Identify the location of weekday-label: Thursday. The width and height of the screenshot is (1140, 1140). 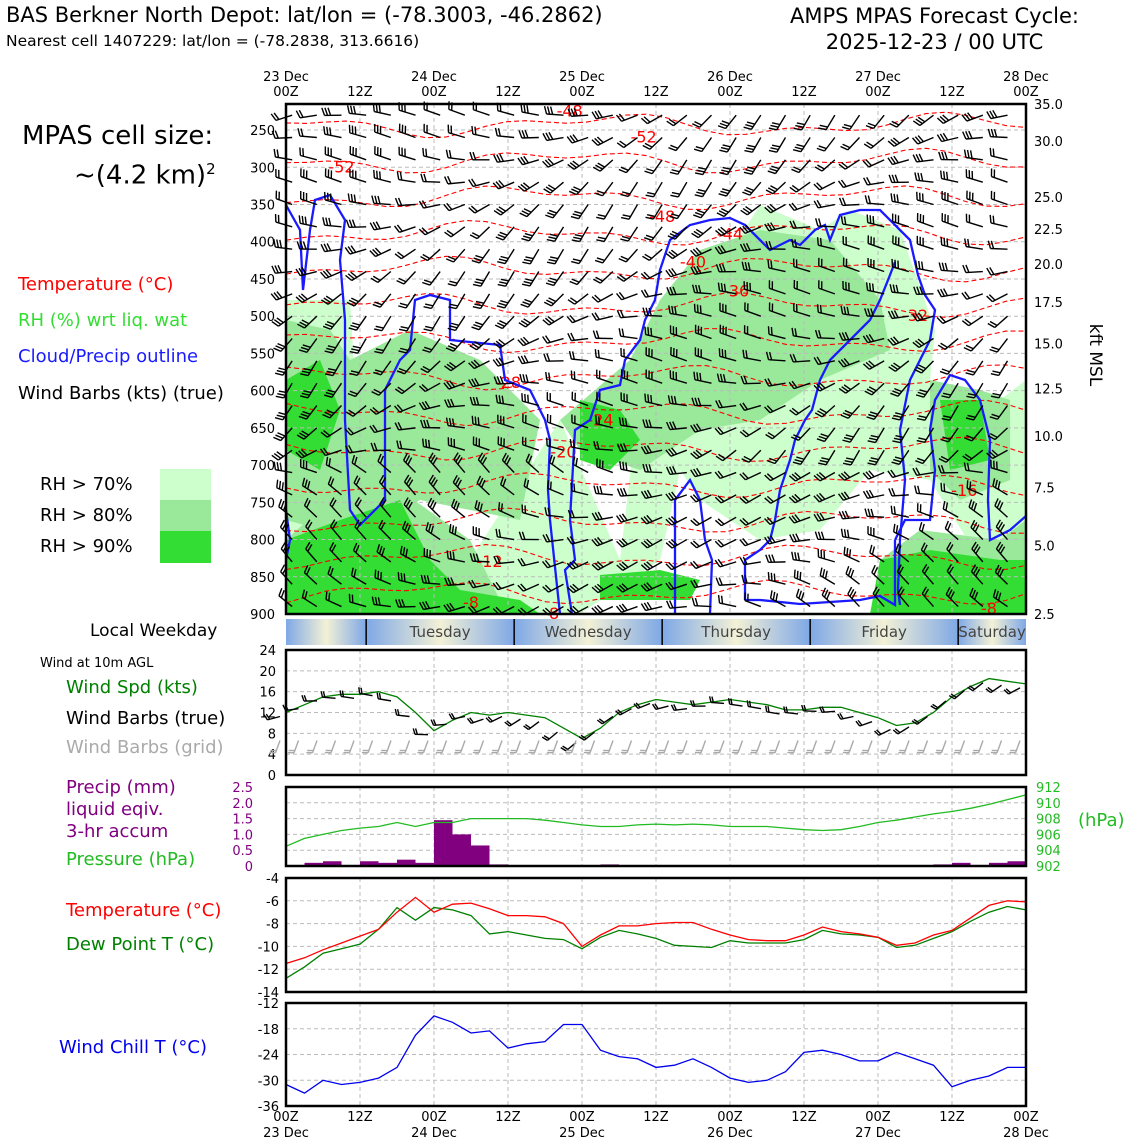
(735, 632).